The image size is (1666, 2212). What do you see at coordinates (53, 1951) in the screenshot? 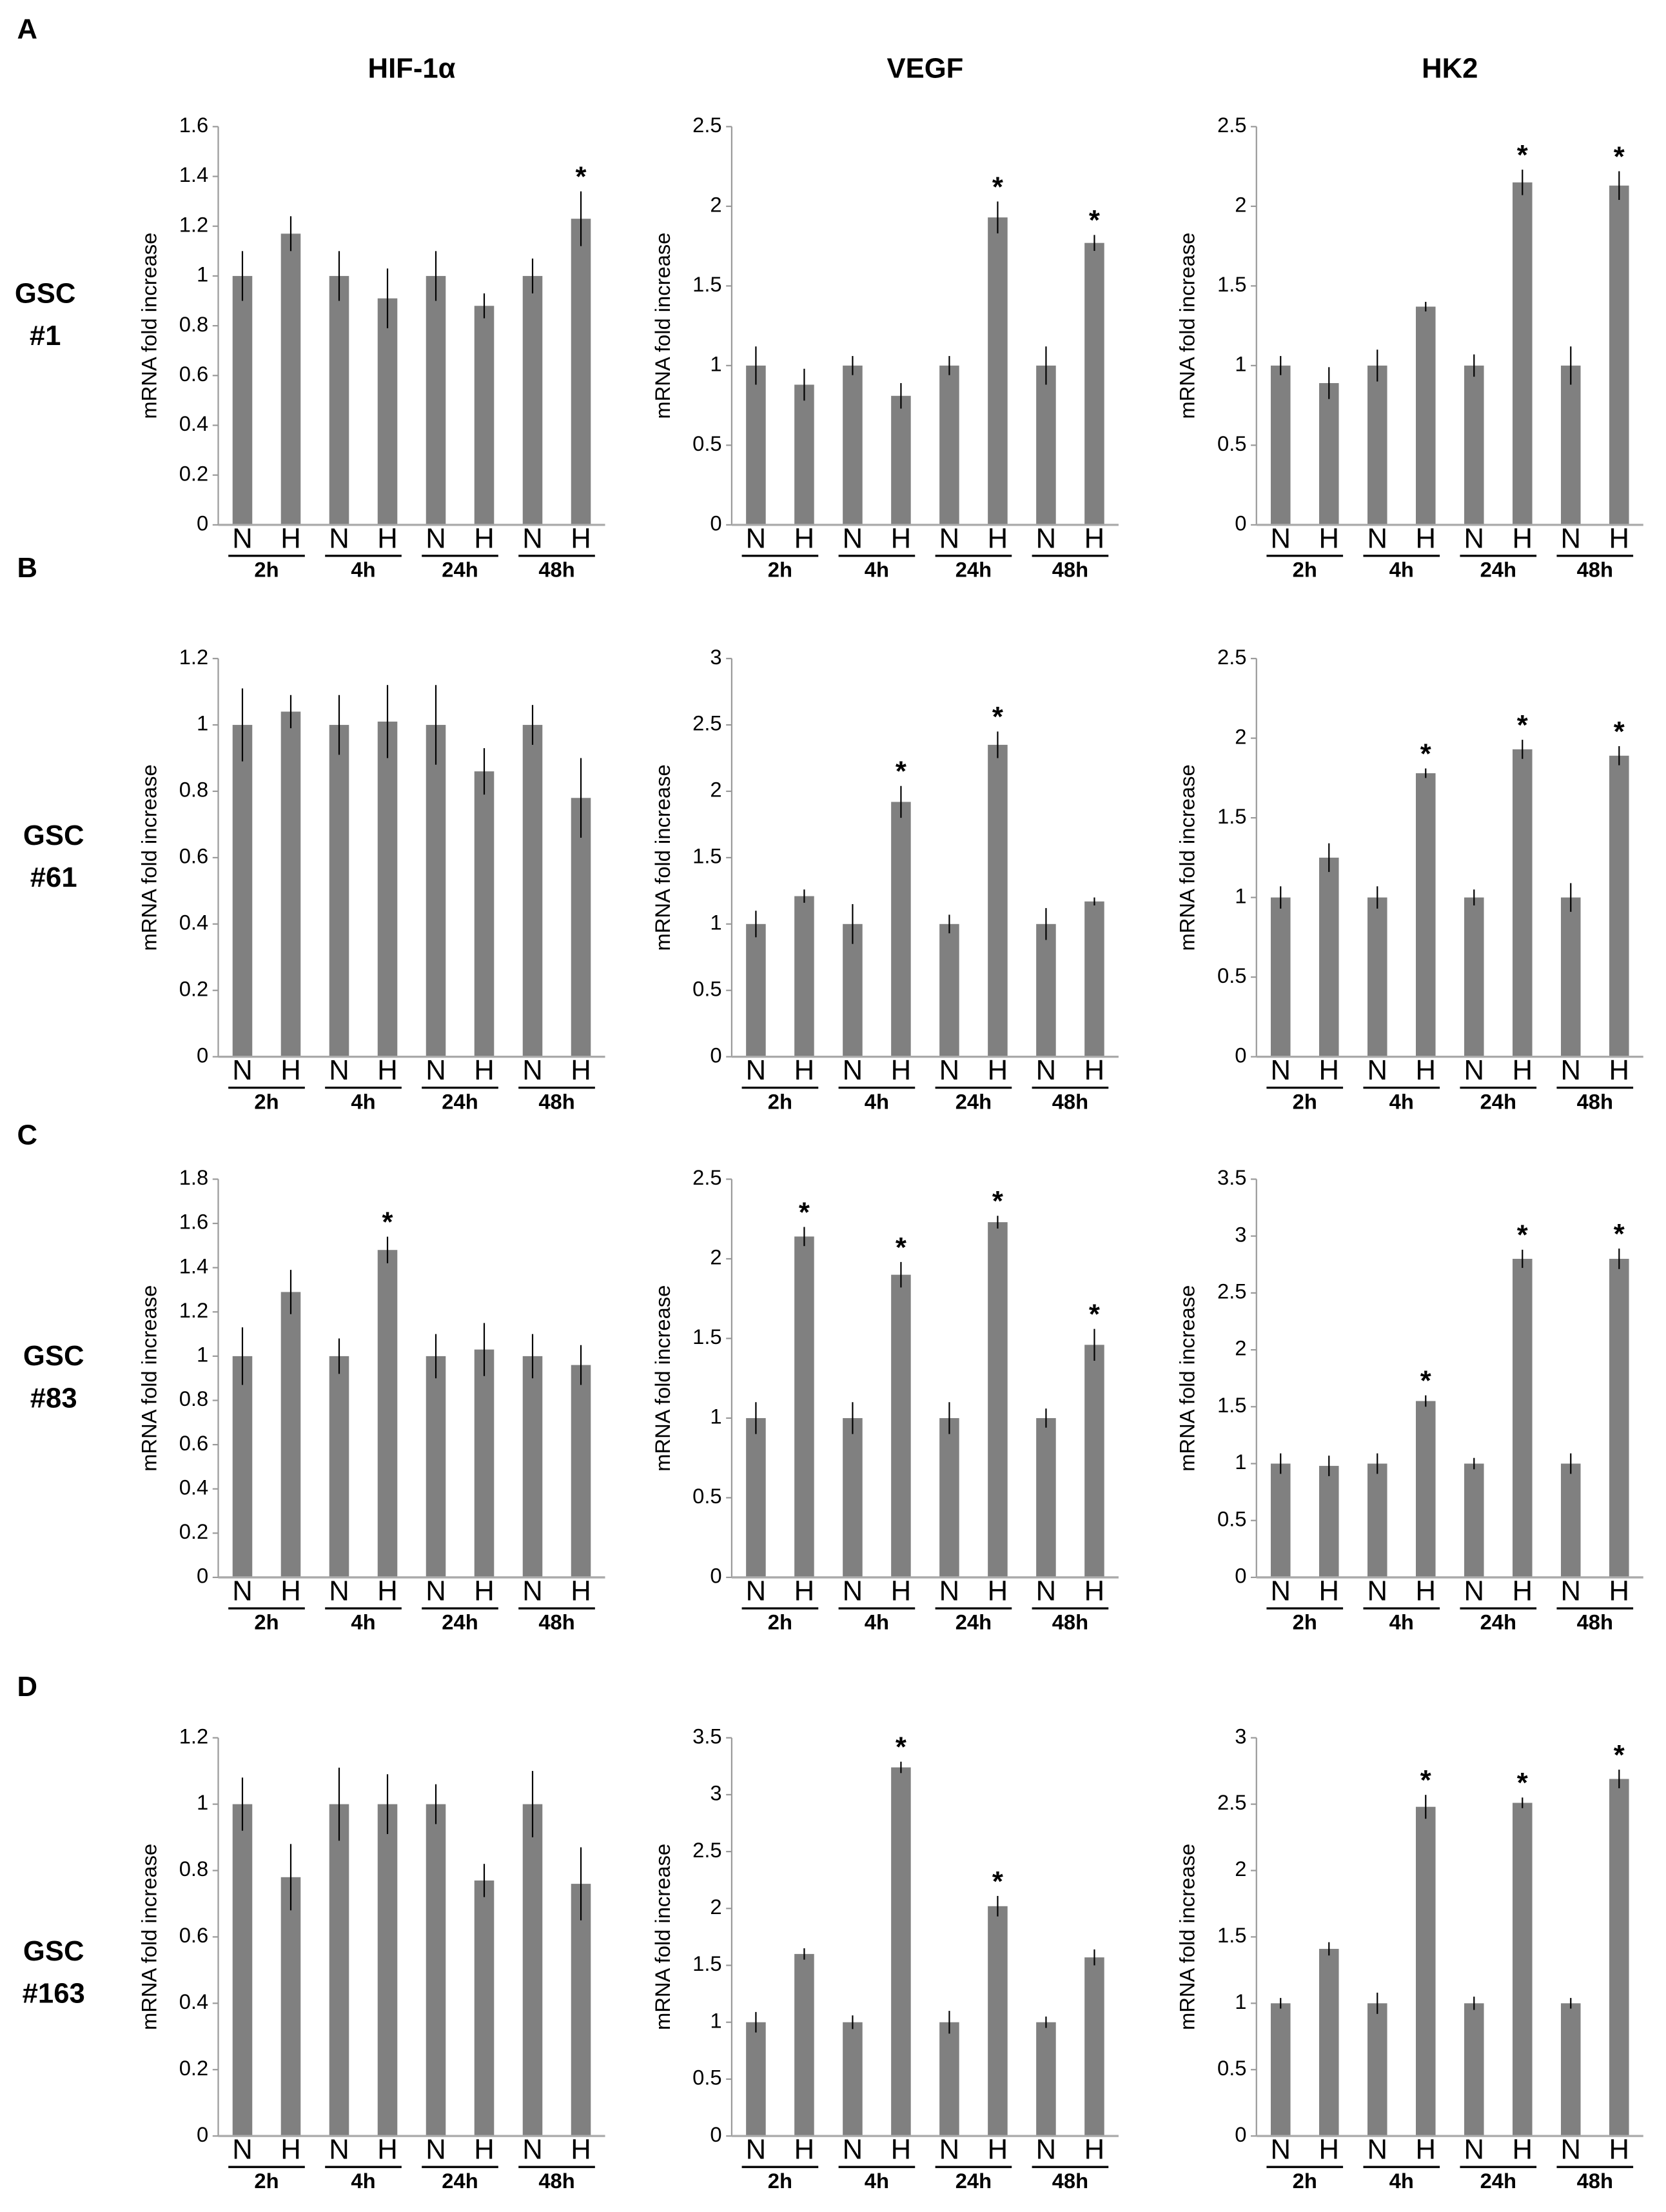
I see `row-label: GSC` at bounding box center [53, 1951].